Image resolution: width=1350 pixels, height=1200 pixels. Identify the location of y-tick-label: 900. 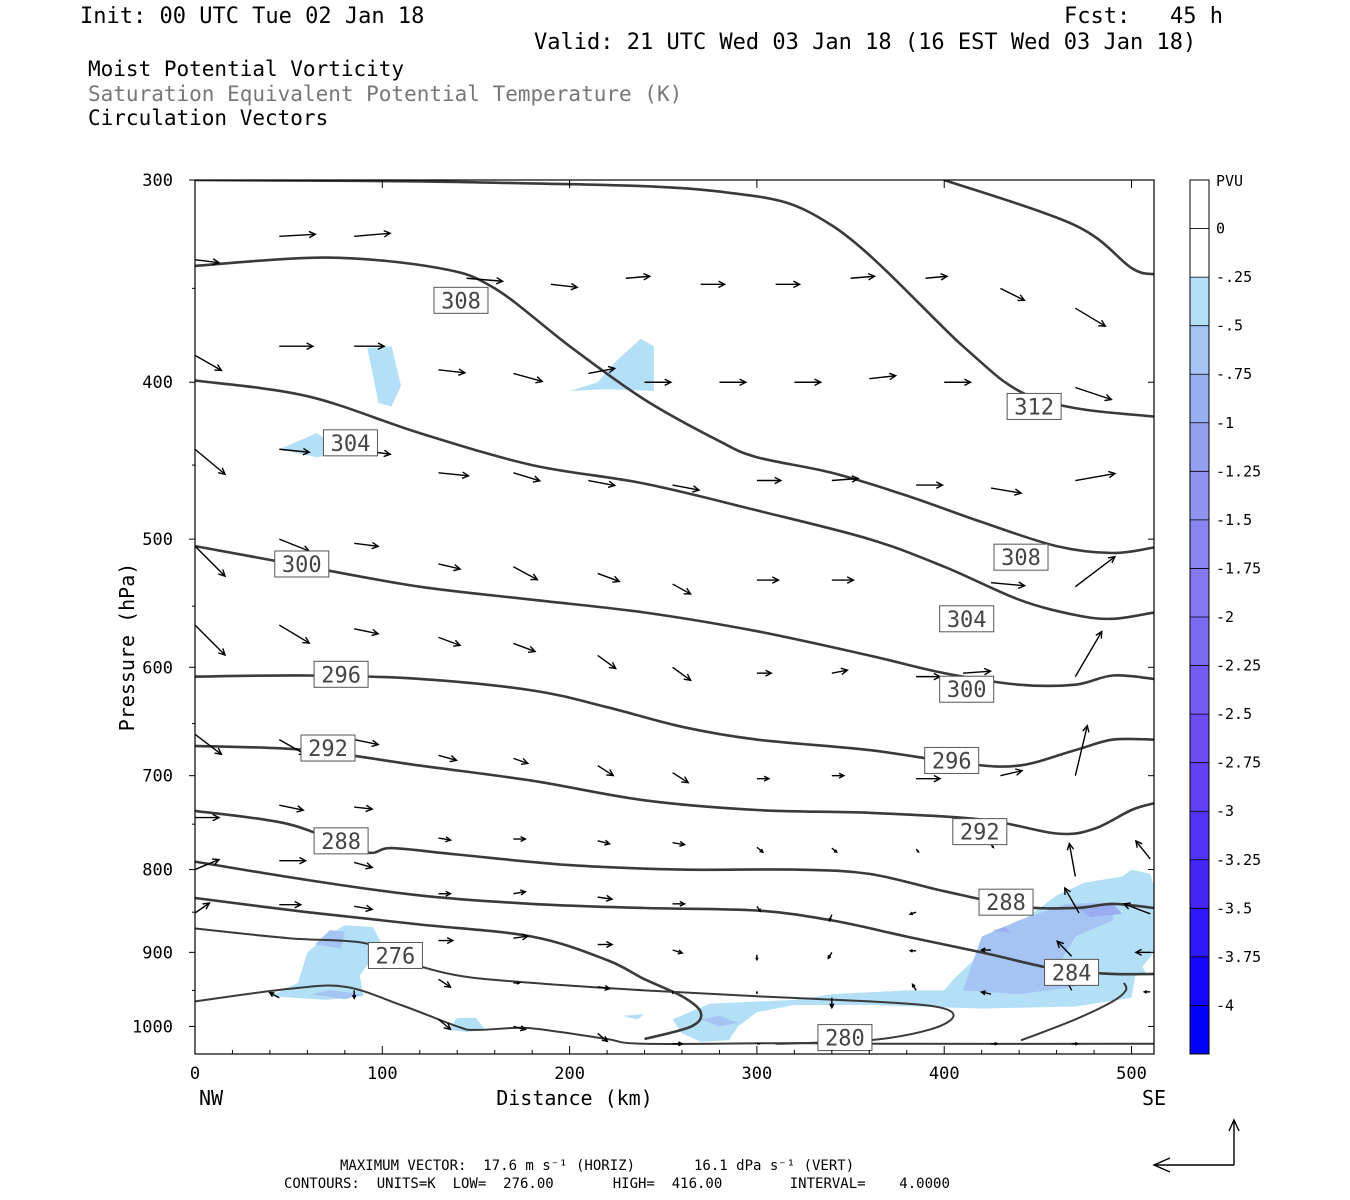
(157, 953).